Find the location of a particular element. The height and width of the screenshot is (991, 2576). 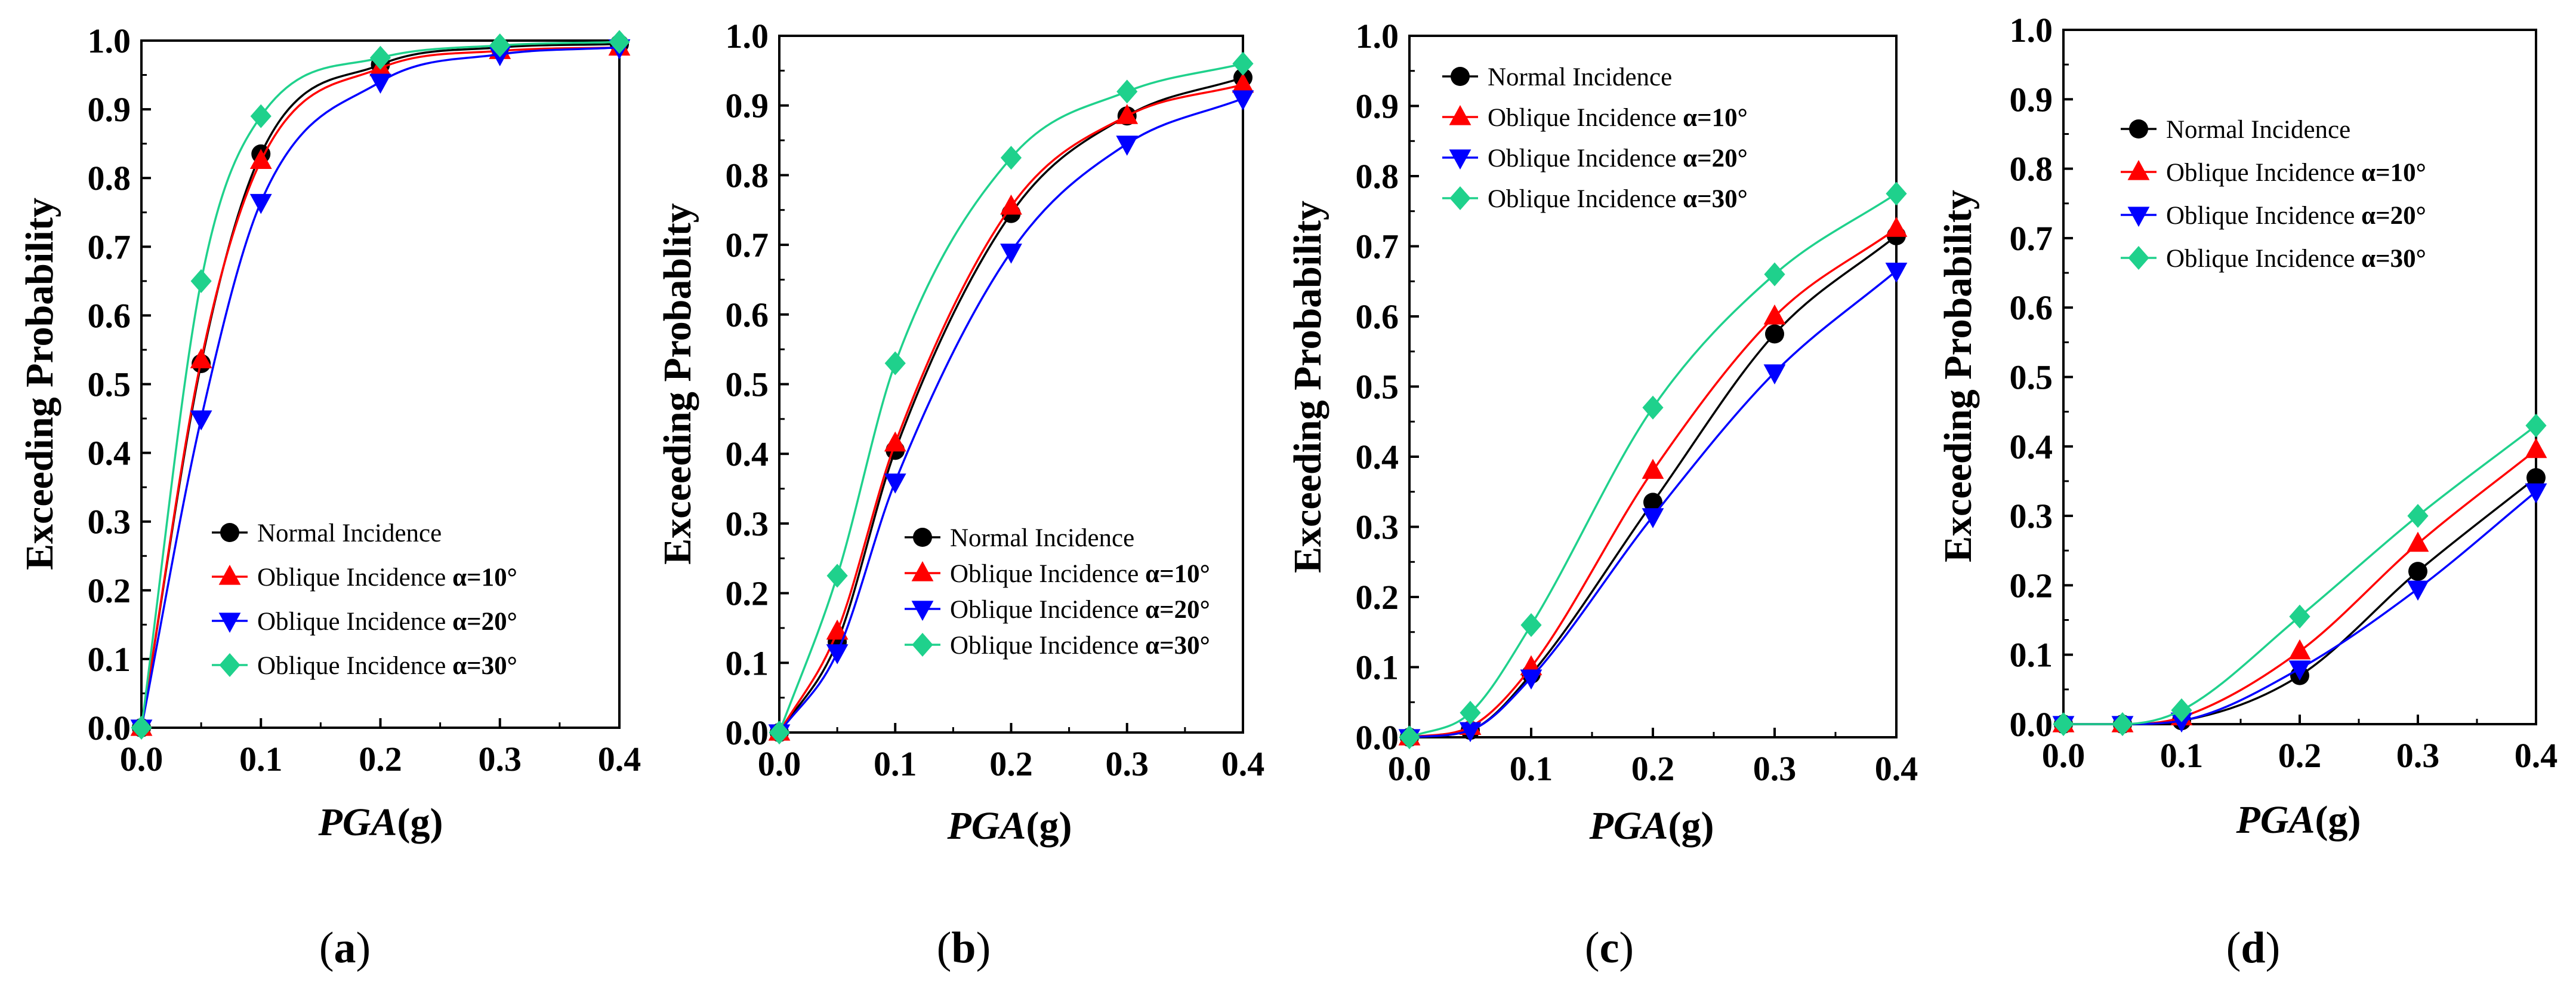

caption-letter: d is located at coordinates (2253, 948).